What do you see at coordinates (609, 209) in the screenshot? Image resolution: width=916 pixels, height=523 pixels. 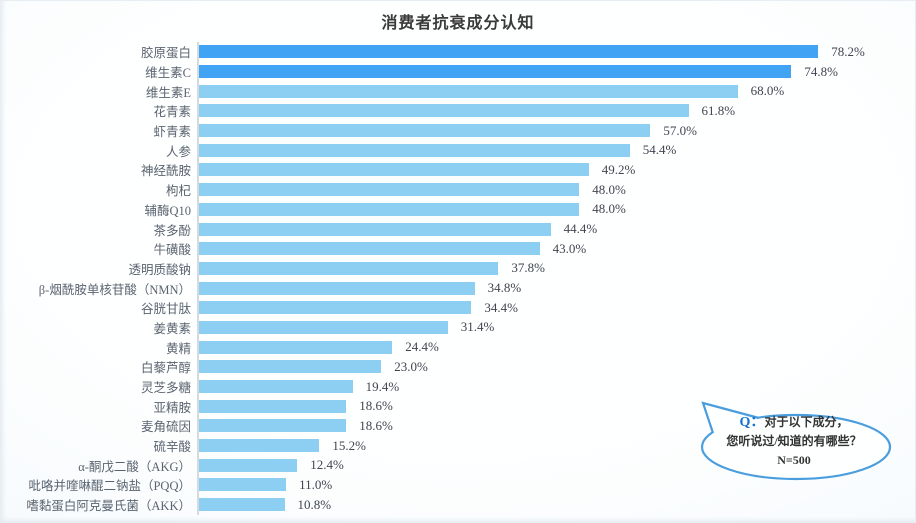 I see `value-label: 48.0%` at bounding box center [609, 209].